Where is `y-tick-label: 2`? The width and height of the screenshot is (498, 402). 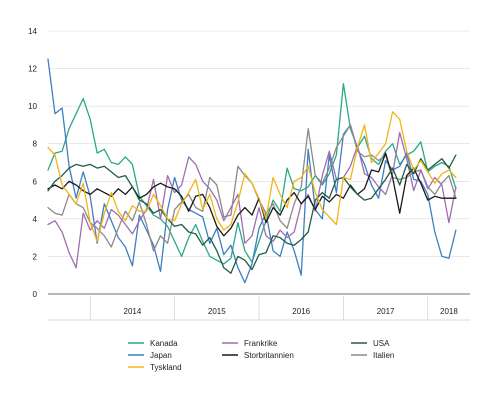
y-tick-label: 2 is located at coordinates (35, 256).